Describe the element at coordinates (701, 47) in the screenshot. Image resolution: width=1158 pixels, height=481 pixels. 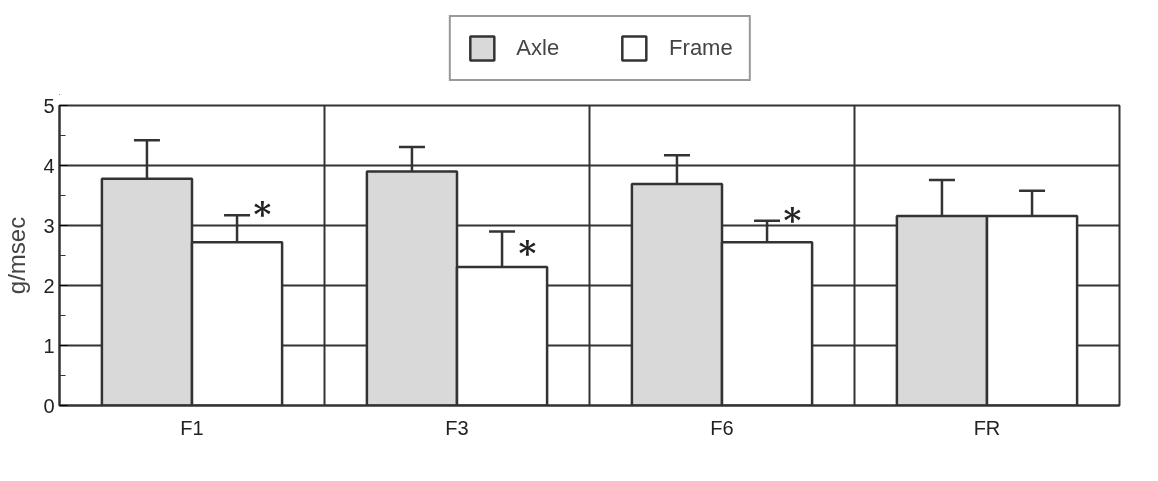
I see `legend-label: Frame` at that location.